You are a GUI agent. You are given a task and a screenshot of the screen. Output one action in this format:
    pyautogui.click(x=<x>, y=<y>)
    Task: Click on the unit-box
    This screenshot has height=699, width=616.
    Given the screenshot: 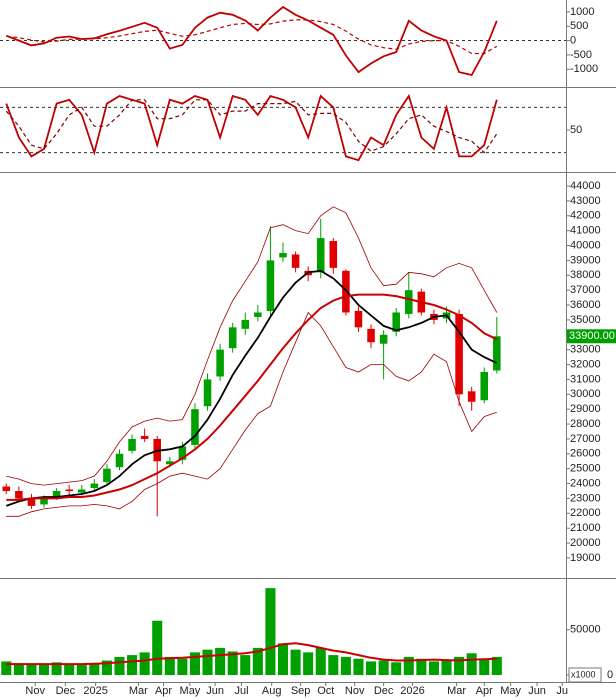 What is the action you would take?
    pyautogui.click(x=585, y=675)
    